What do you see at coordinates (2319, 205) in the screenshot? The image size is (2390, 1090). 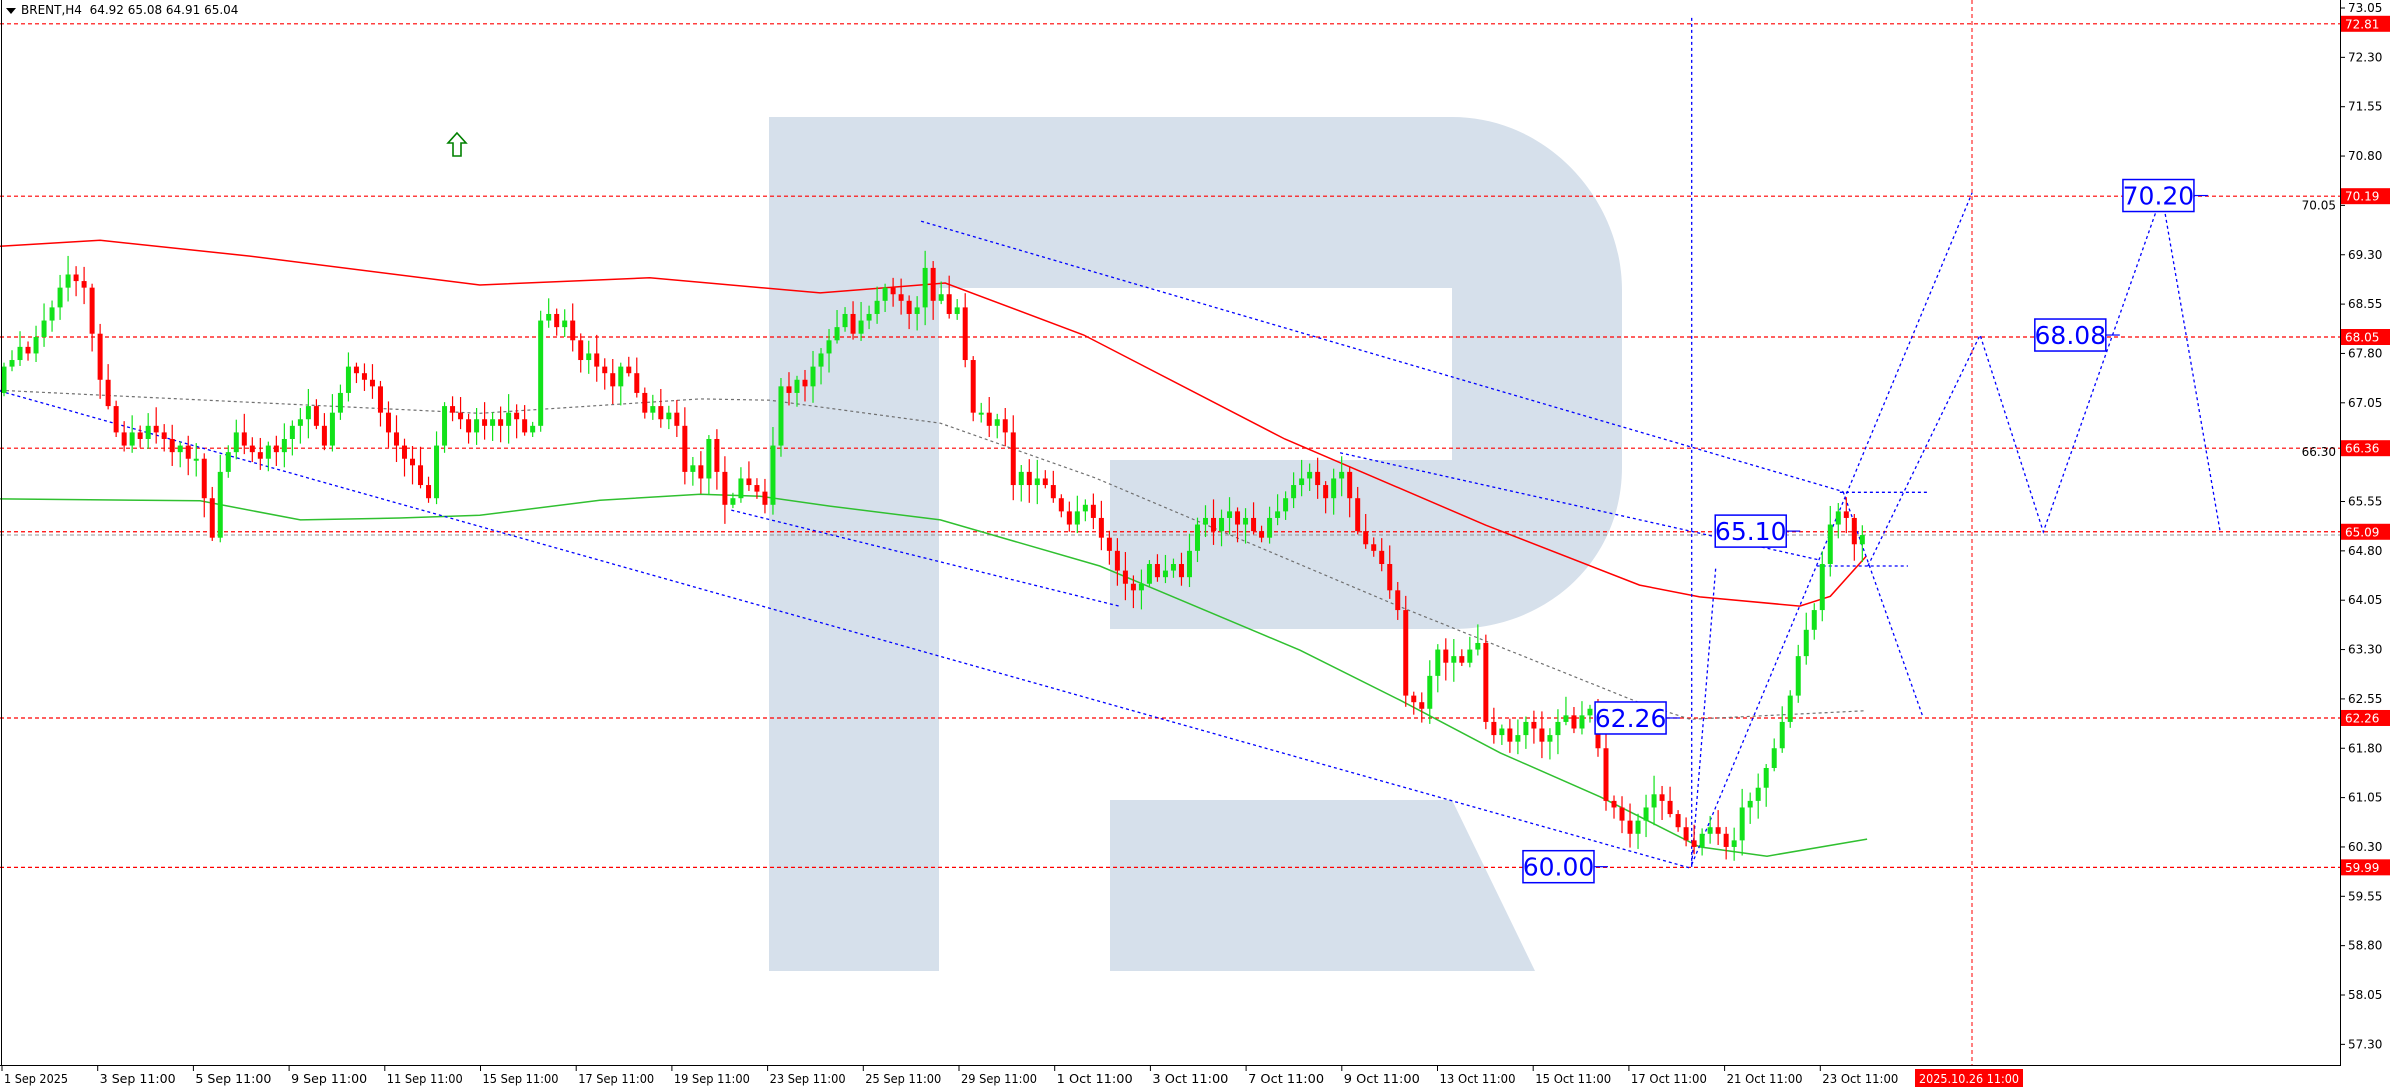 I see `price-tick-label: 70.05` at bounding box center [2319, 205].